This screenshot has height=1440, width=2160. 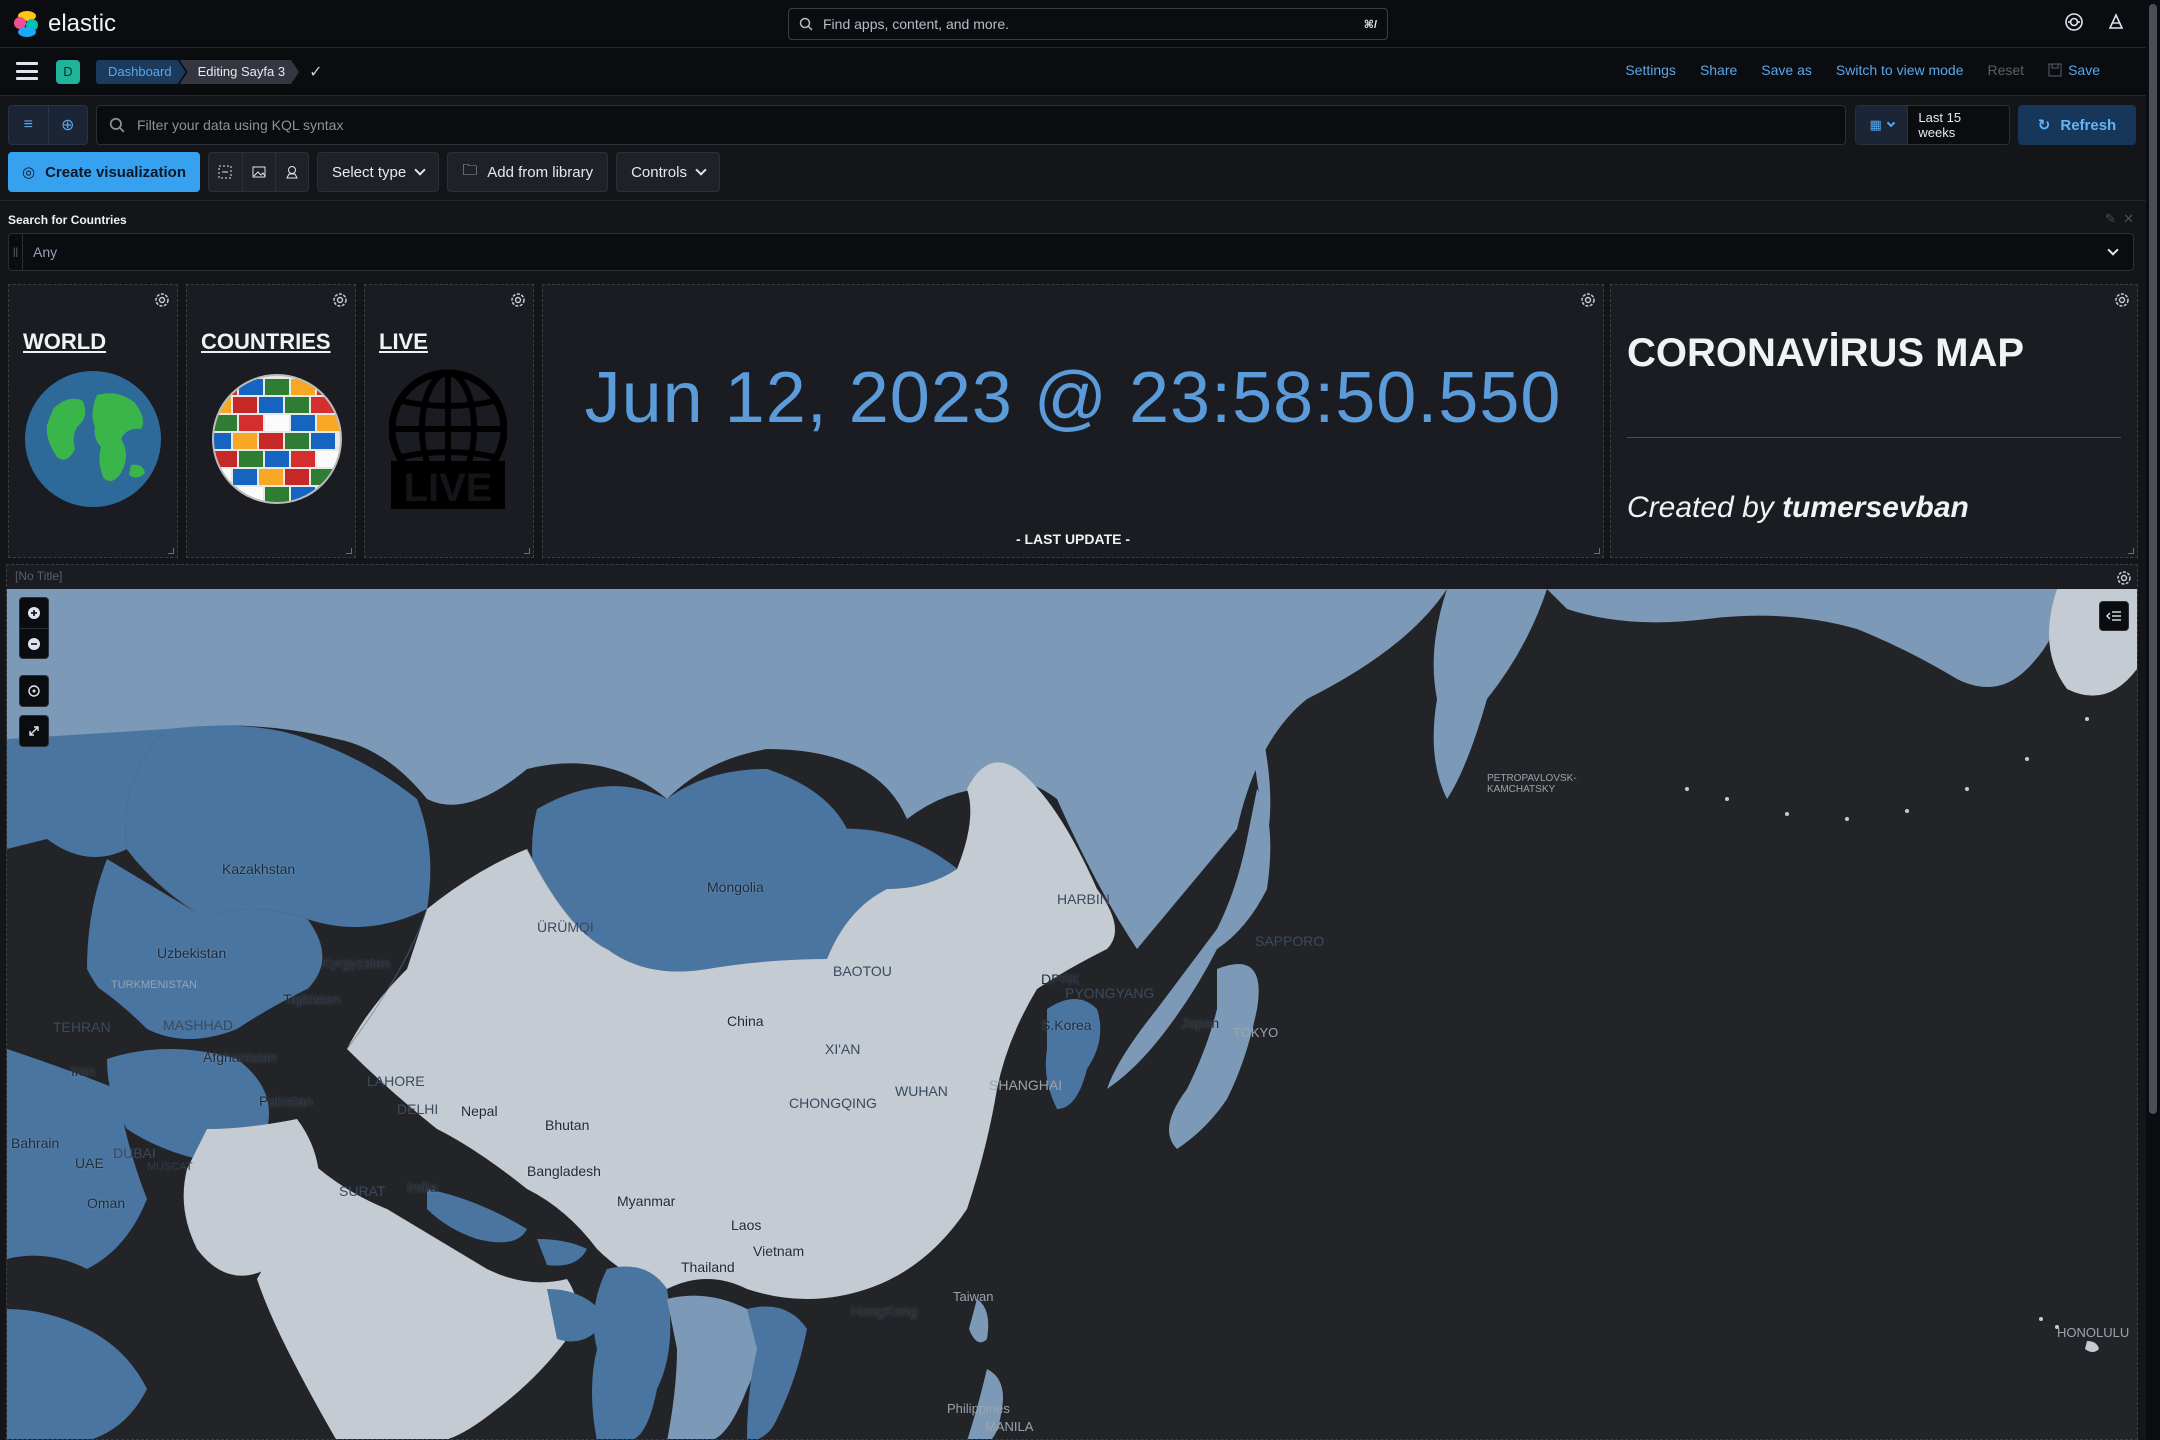 What do you see at coordinates (1290, 941) in the screenshot?
I see `map-city-sapporo: SAPPORO` at bounding box center [1290, 941].